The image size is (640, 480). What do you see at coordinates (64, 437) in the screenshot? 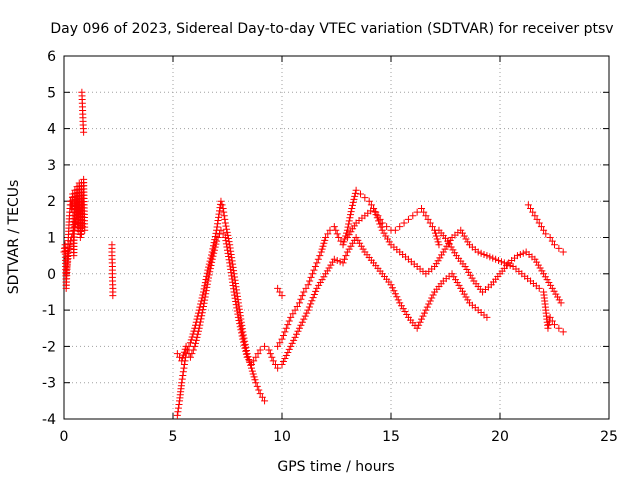
I see `x-tick-label: 0` at bounding box center [64, 437].